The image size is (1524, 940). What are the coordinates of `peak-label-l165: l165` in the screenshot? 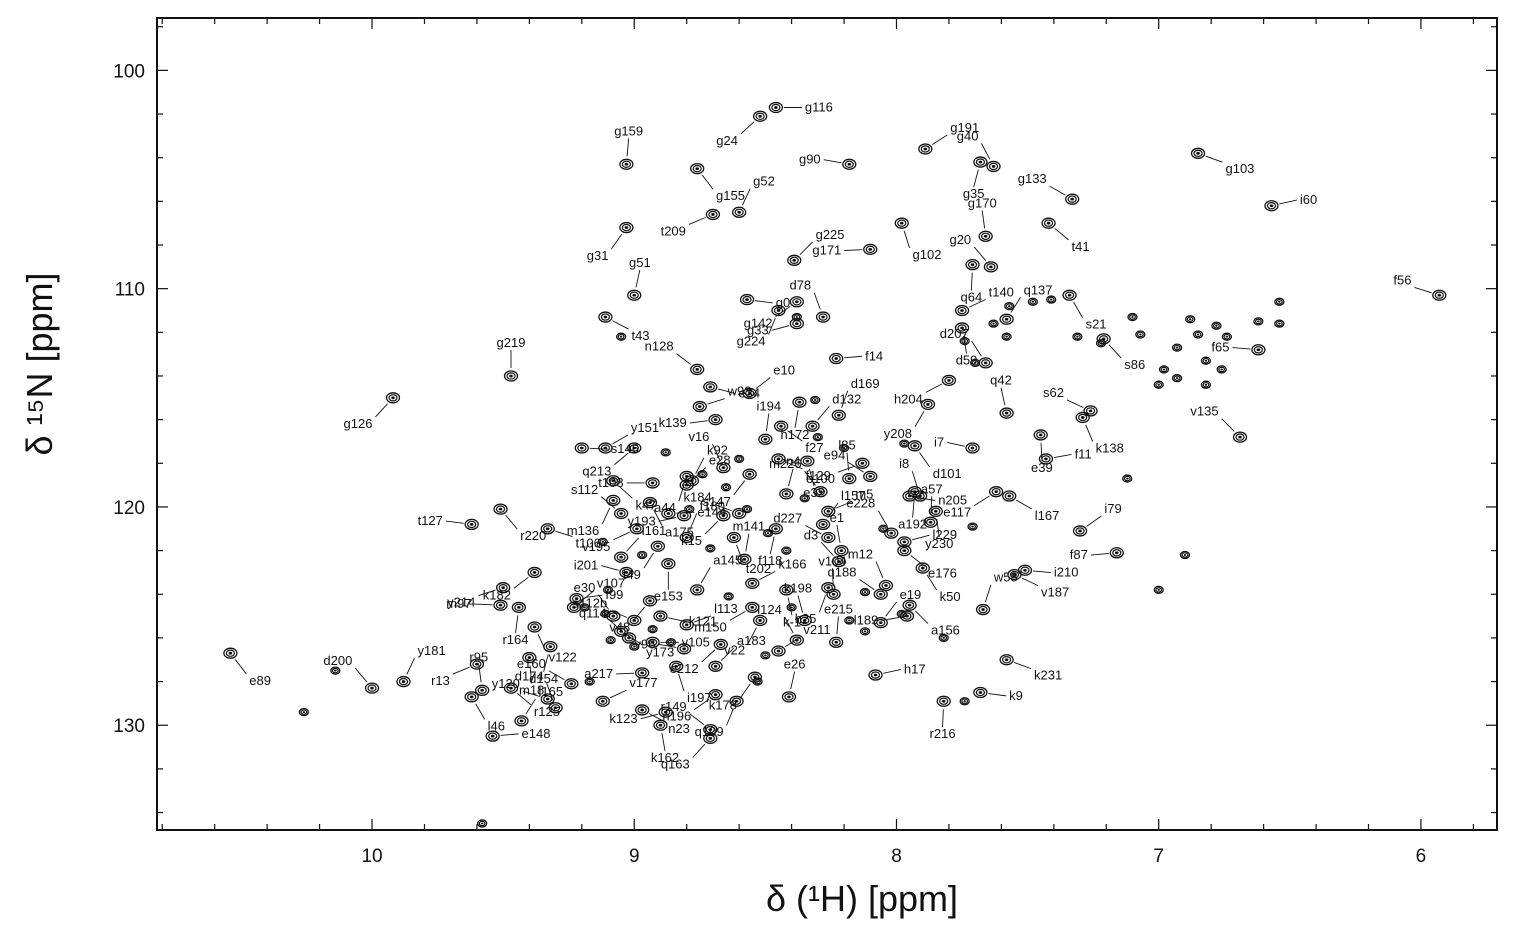 It's located at (550, 691).